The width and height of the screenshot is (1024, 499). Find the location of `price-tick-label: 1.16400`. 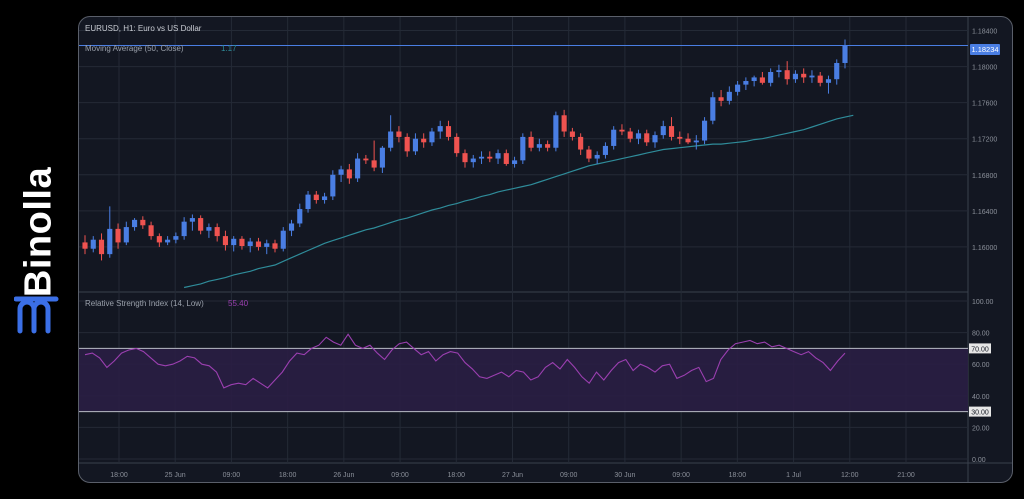

price-tick-label: 1.16400 is located at coordinates (984, 212).